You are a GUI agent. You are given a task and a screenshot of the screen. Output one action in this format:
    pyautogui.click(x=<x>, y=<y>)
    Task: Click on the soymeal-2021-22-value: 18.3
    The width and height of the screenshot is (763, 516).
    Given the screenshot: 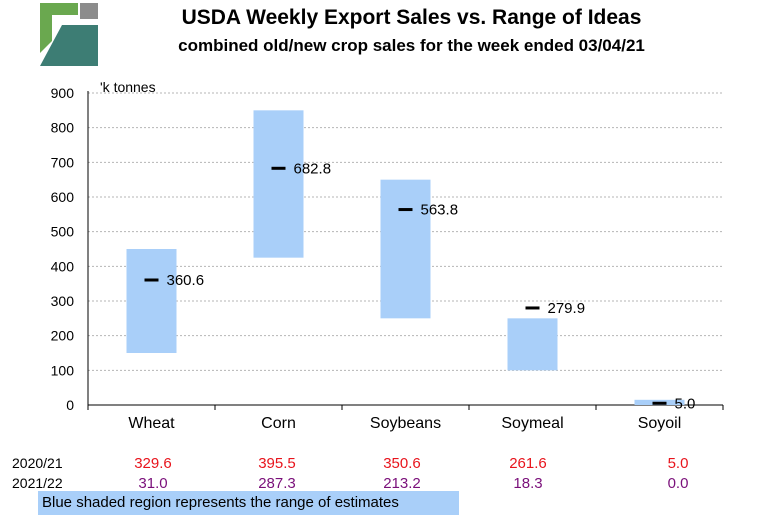 What is the action you would take?
    pyautogui.click(x=528, y=483)
    